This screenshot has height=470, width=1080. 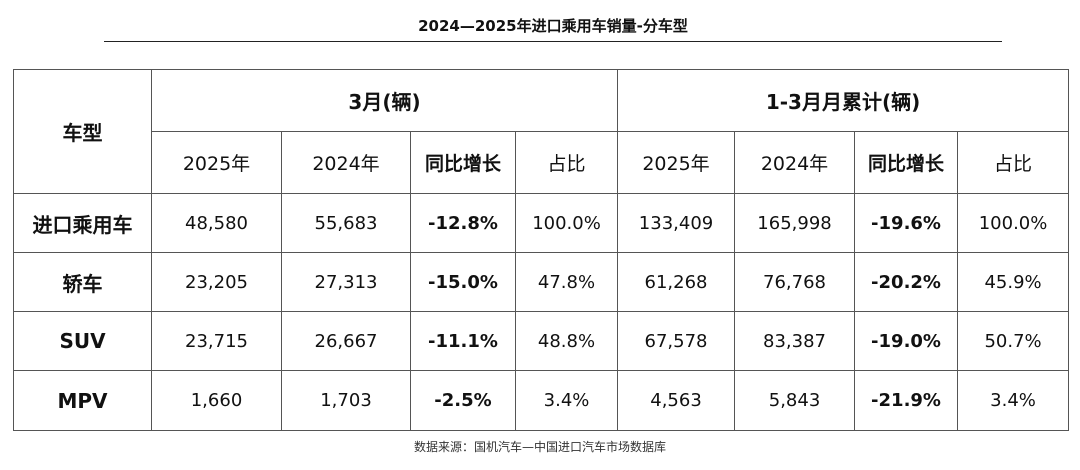 I want to click on cell-ytd-2024: 165,998, so click(x=795, y=223).